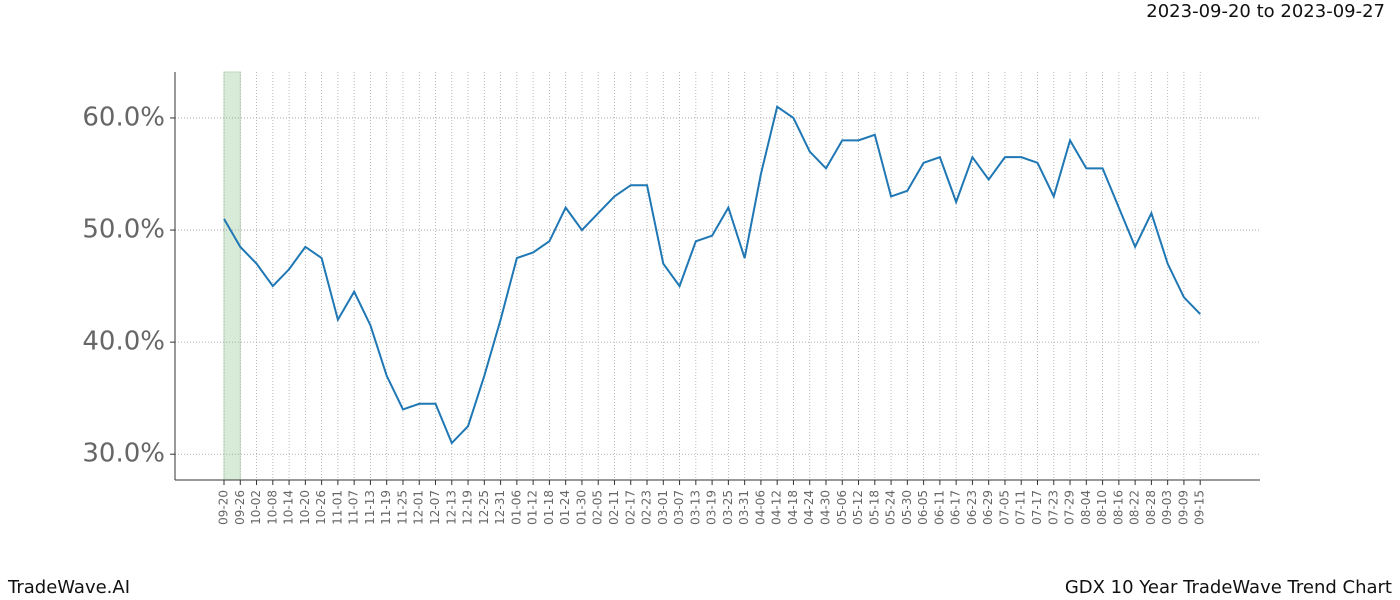 The height and width of the screenshot is (600, 1400). Describe the element at coordinates (695, 507) in the screenshot. I see `x-tick-label: 03-13` at that location.